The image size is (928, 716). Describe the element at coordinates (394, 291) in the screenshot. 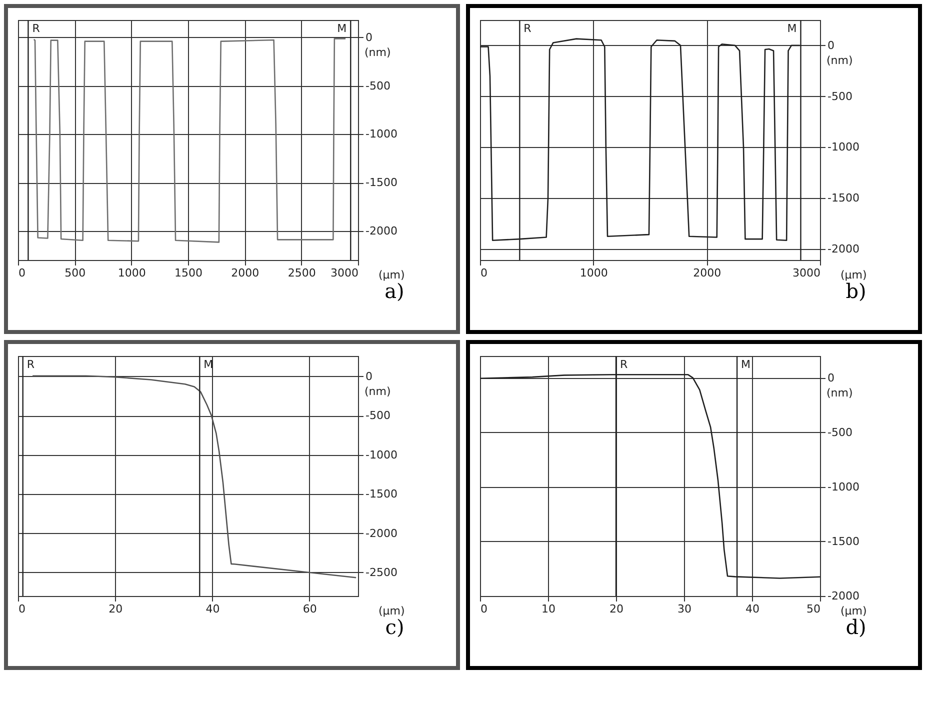

I see `text: a)` at that location.